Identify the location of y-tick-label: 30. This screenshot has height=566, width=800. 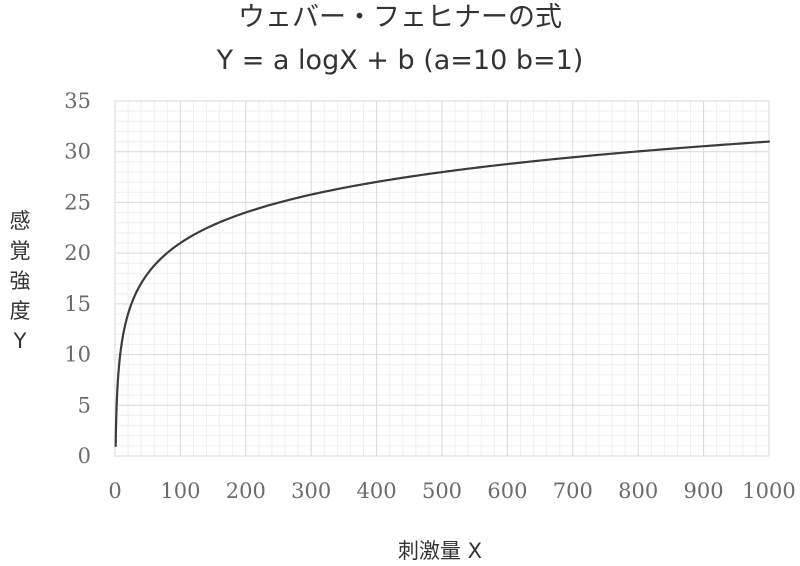
(77, 152).